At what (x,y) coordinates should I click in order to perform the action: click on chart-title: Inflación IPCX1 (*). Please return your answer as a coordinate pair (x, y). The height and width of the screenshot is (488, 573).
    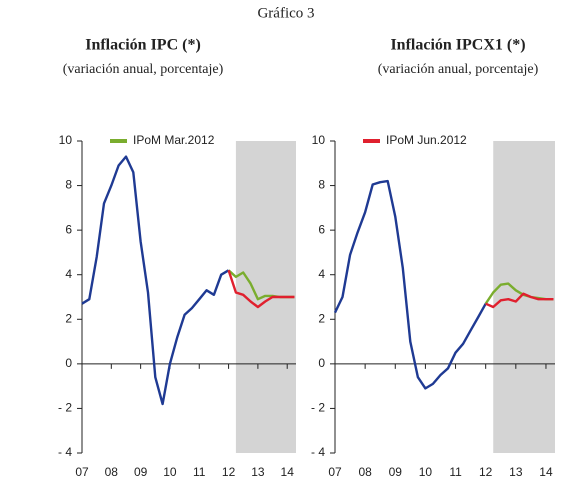
    Looking at the image, I should click on (457, 45).